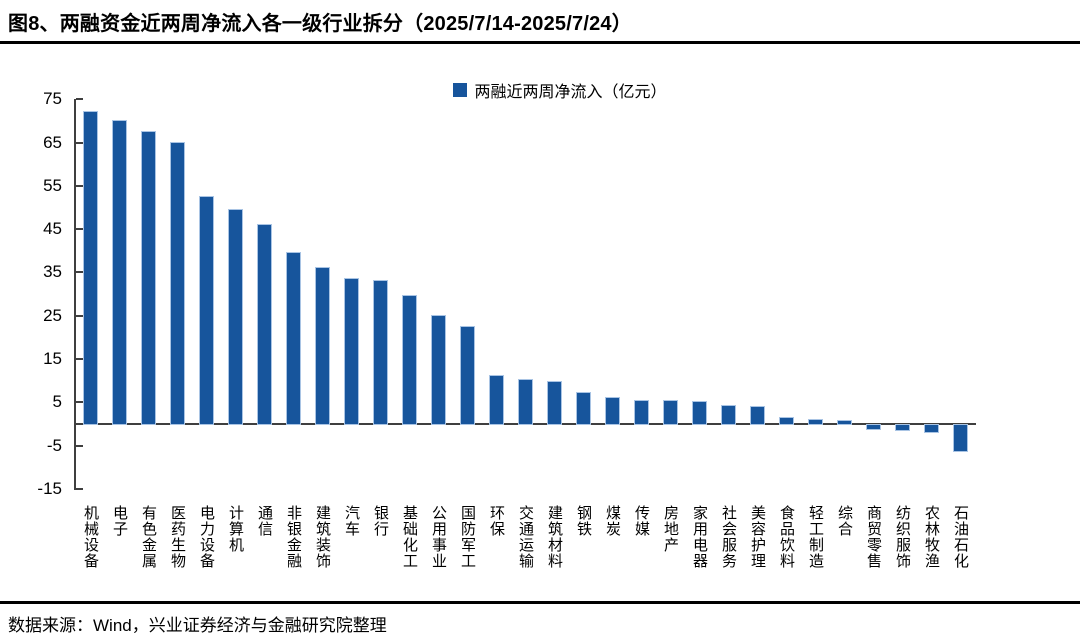  Describe the element at coordinates (177, 537) in the screenshot. I see `x-category-label: 医药生物` at that location.